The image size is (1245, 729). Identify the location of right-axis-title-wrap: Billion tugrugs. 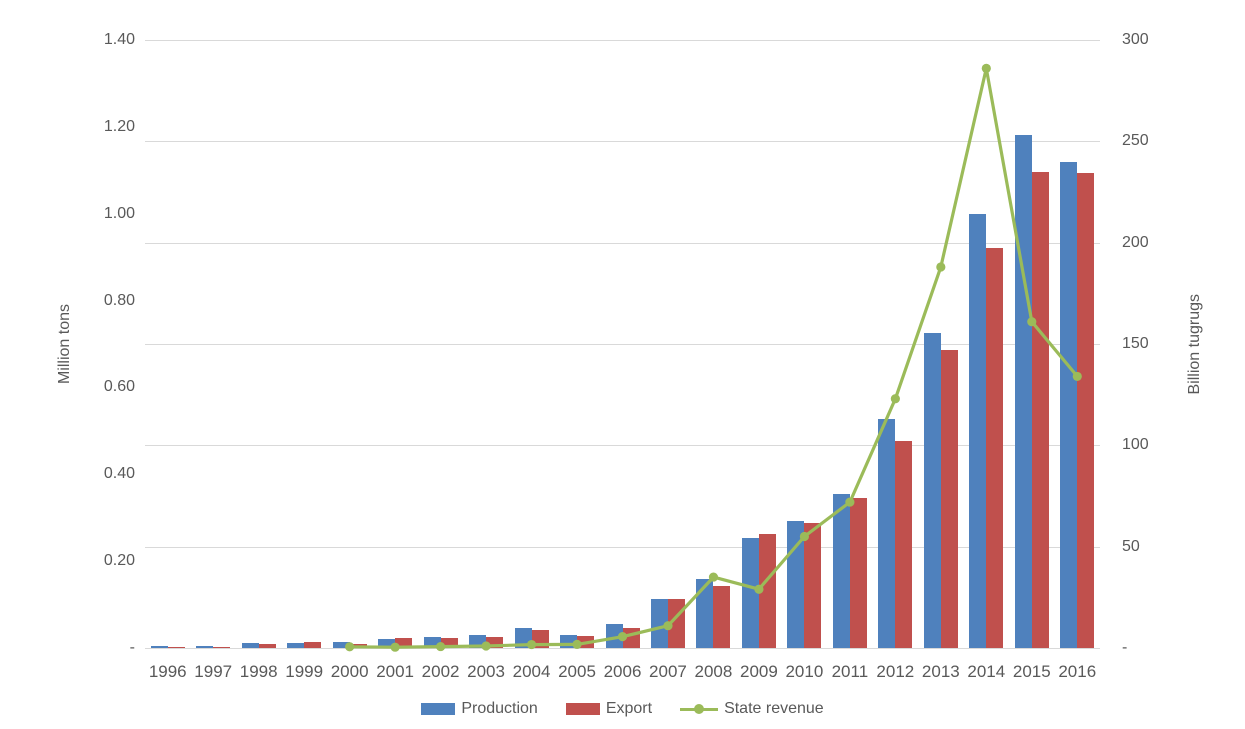
(1195, 344).